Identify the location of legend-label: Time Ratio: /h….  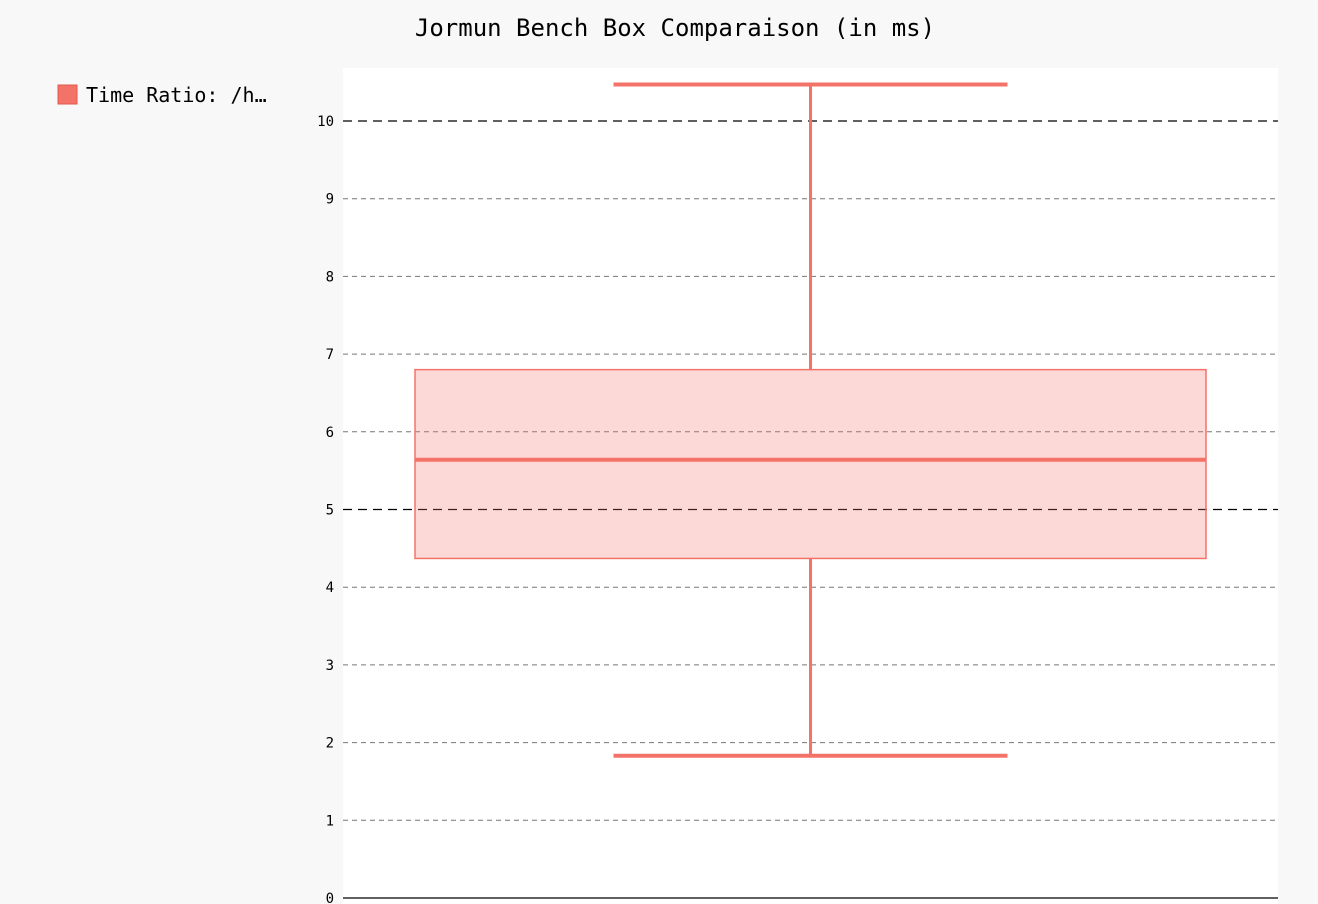
(176, 95).